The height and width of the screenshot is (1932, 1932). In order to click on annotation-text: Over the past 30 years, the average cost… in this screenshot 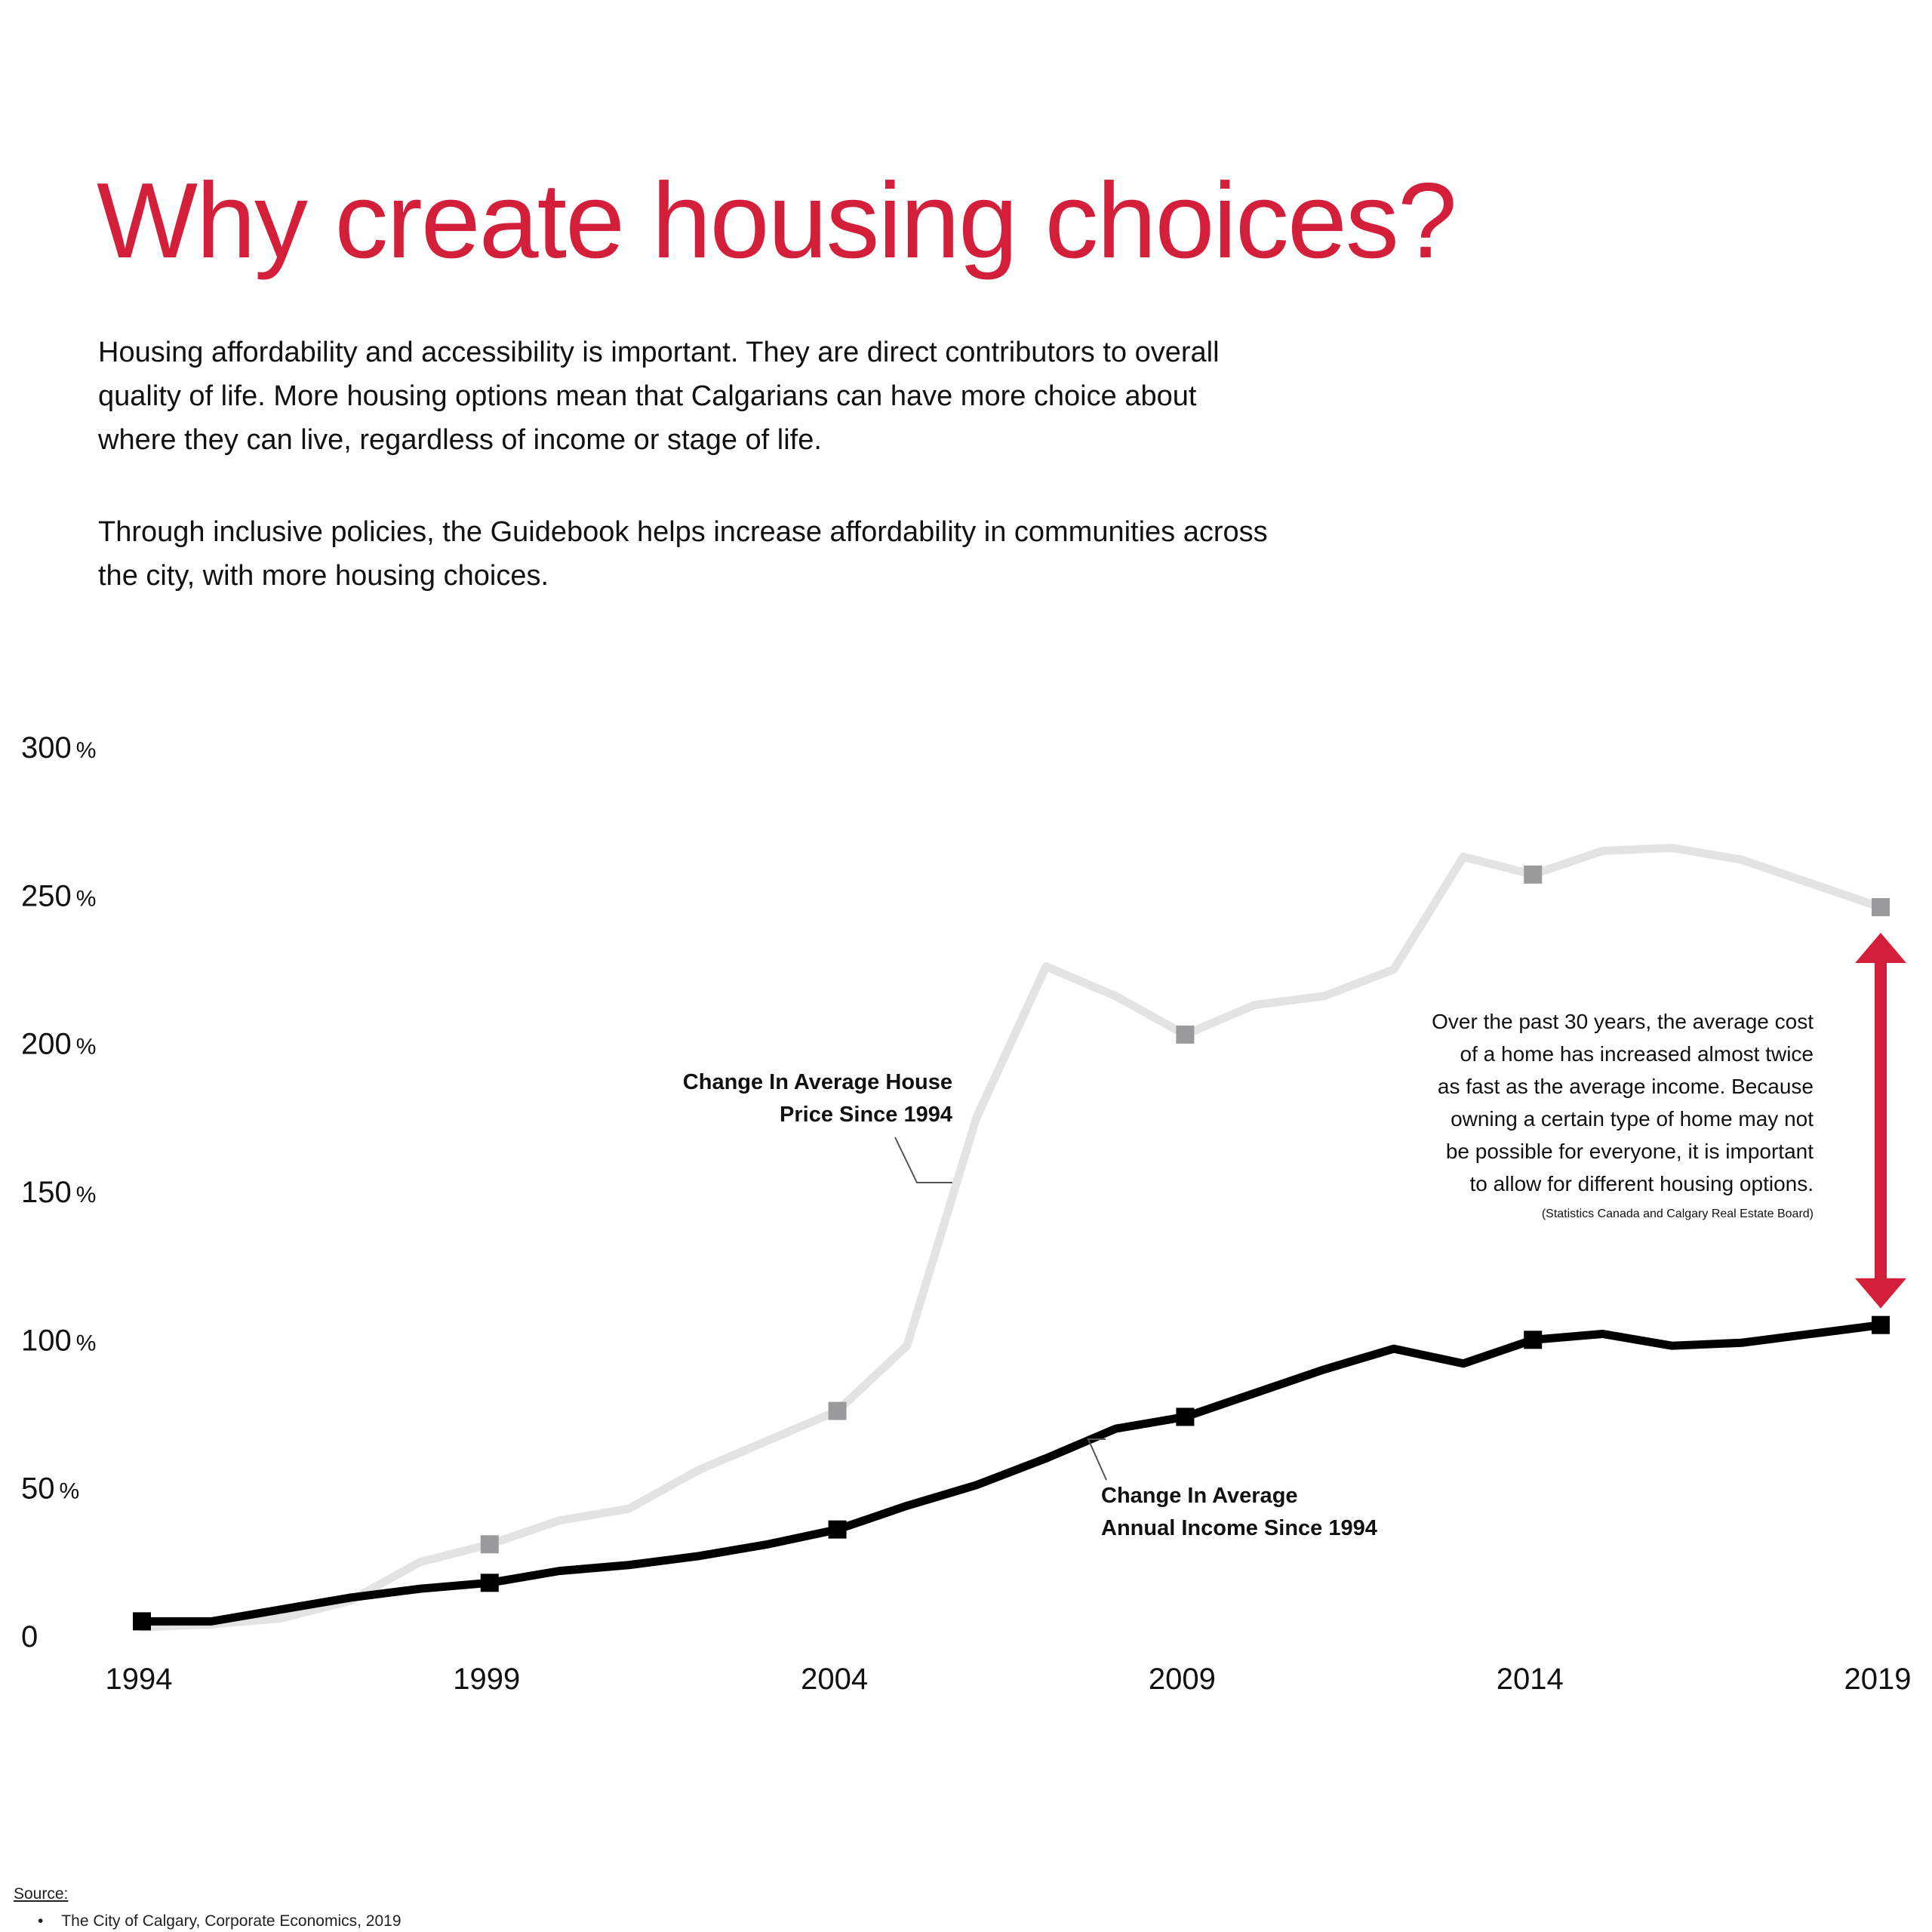, I will do `click(1623, 1102)`.